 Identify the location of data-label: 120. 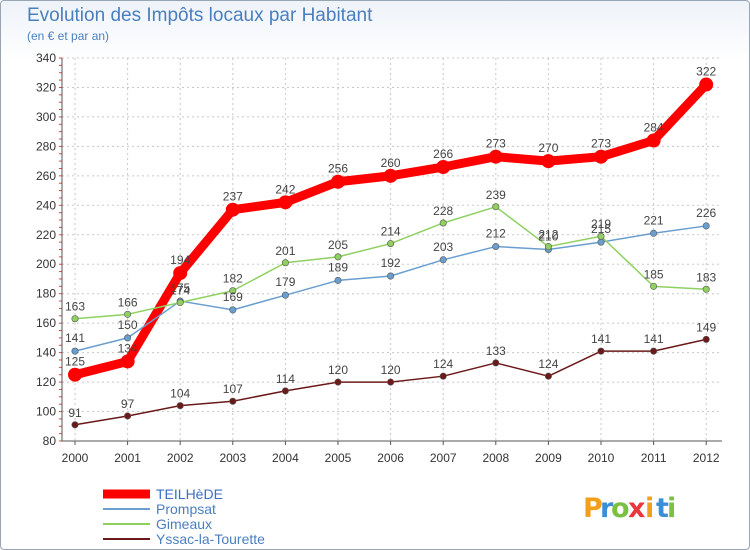
(391, 370).